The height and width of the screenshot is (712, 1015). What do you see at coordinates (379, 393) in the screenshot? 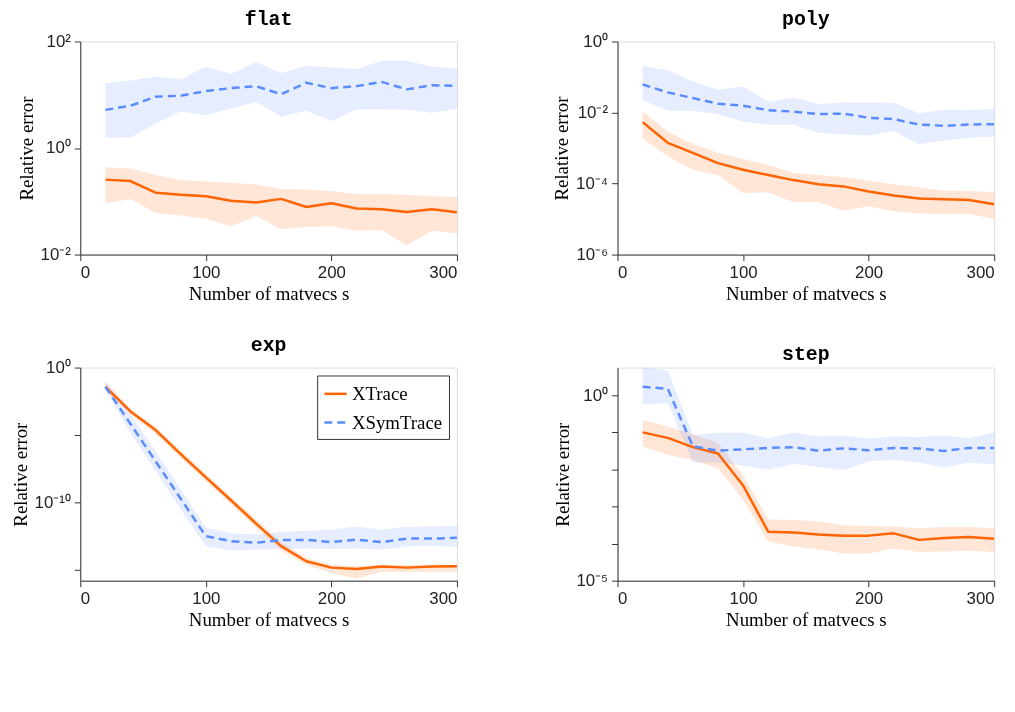
I see `legend-label: XTrace` at bounding box center [379, 393].